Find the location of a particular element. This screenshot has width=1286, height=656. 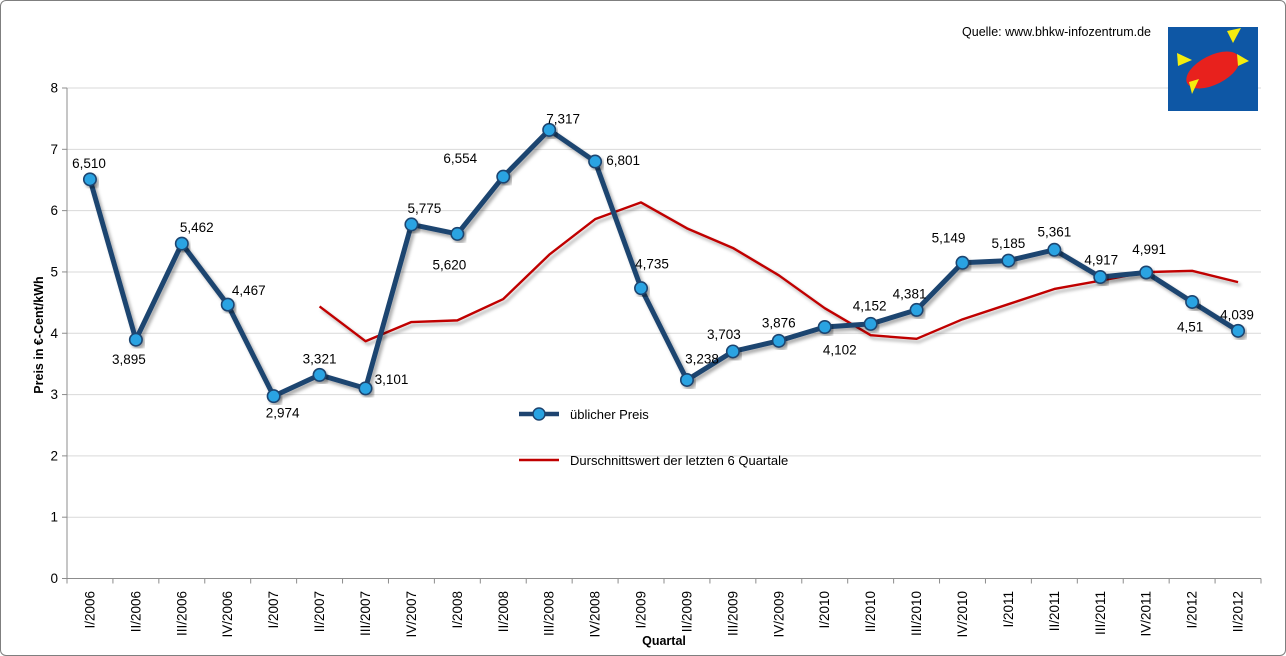

svg-text: 4,917 is located at coordinates (1101, 260).